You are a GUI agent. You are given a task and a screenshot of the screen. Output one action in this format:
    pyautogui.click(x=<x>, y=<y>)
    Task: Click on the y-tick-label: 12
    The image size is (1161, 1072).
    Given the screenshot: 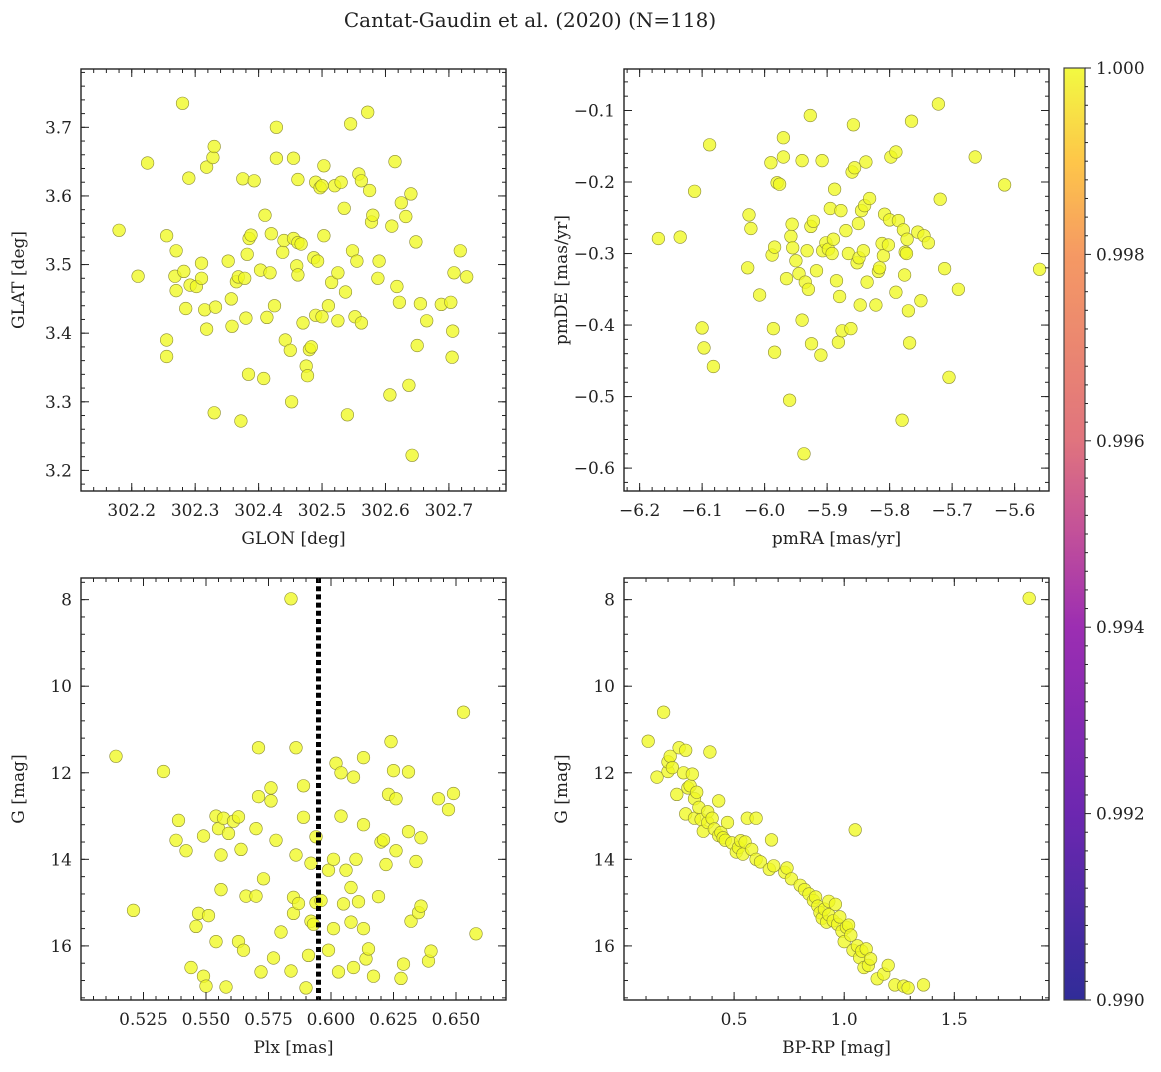 What is the action you would take?
    pyautogui.click(x=604, y=774)
    